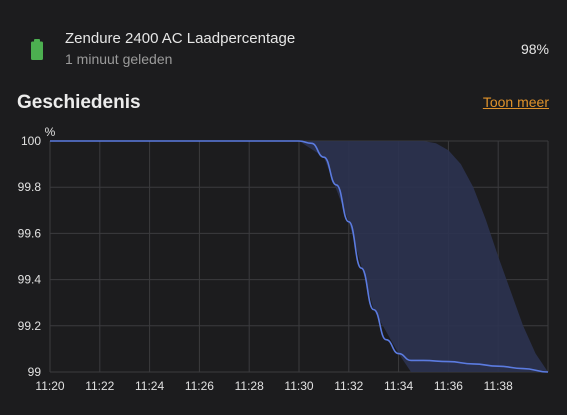 This screenshot has height=415, width=567. Describe the element at coordinates (30, 280) in the screenshot. I see `y-tick-label: 99.4` at that location.